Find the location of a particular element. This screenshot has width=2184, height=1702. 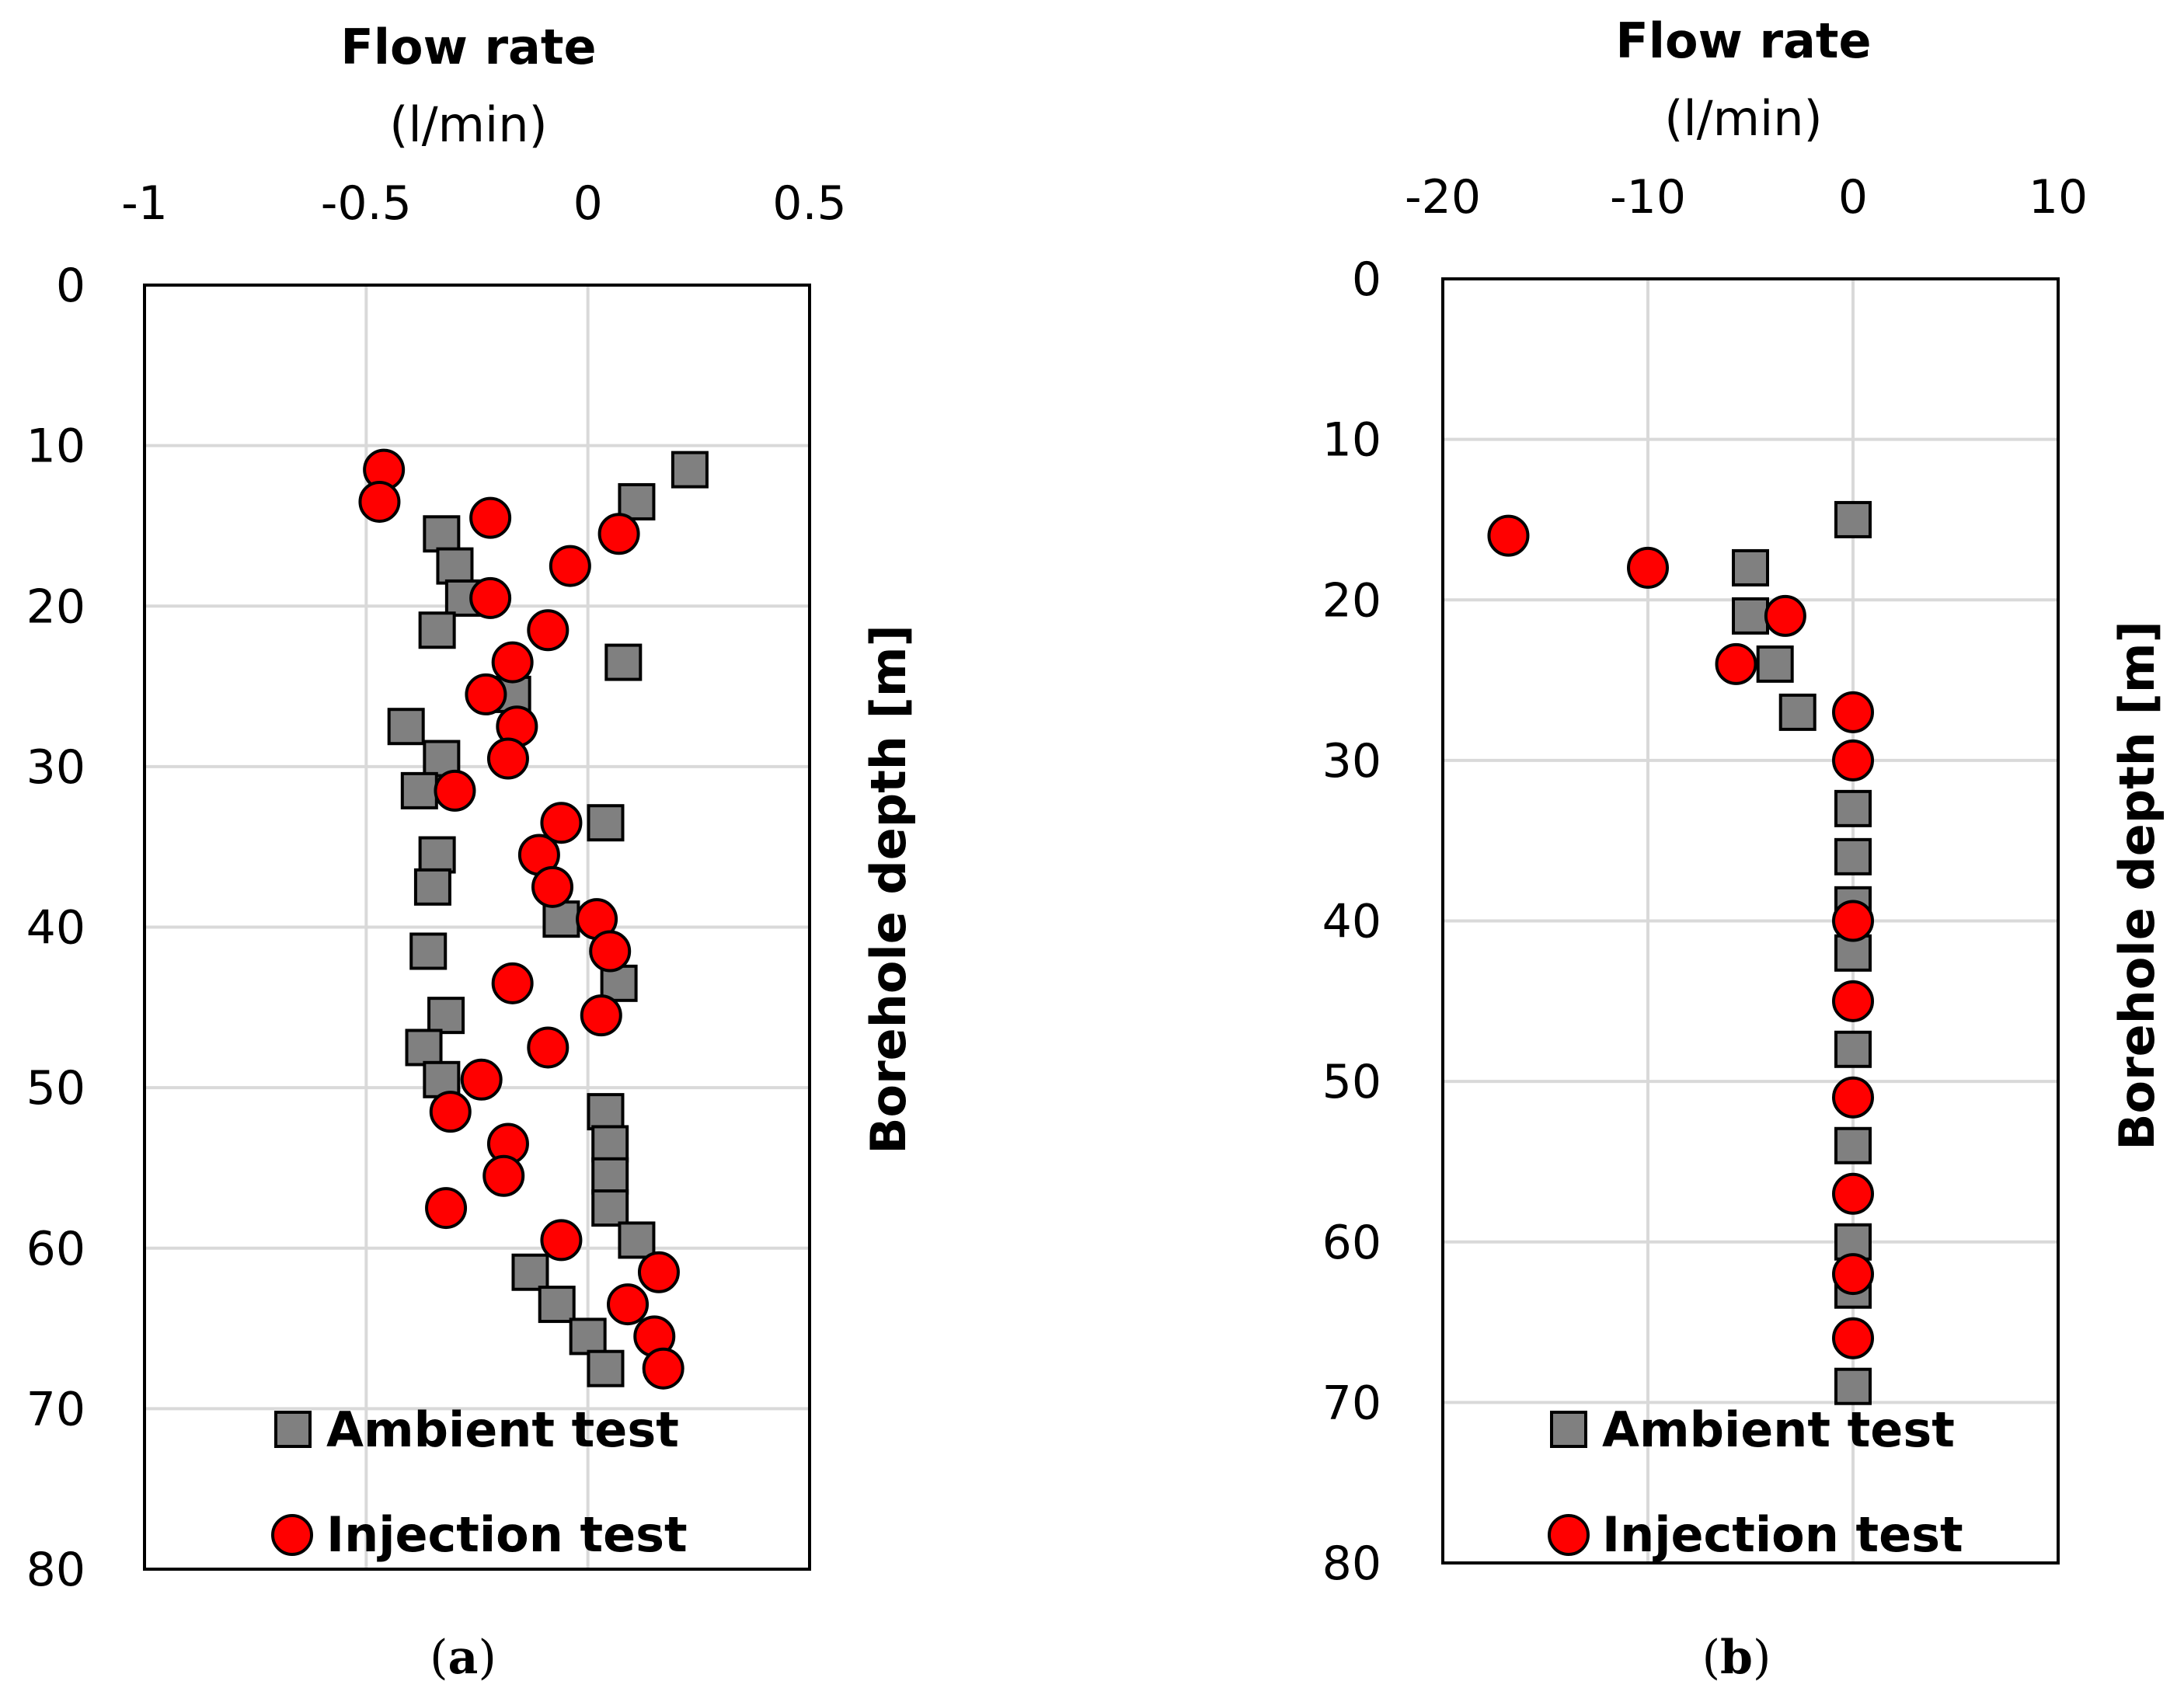

chart-b-legend-ambient-marker is located at coordinates (1569, 1429).